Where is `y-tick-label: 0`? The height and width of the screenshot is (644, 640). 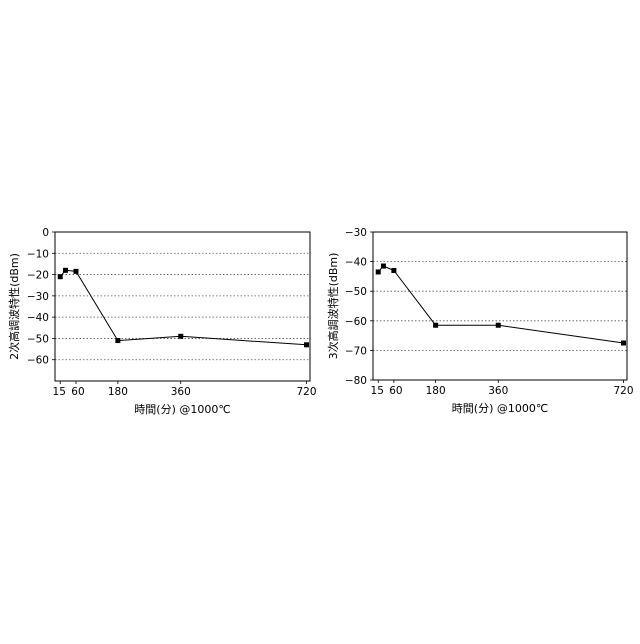 y-tick-label: 0 is located at coordinates (45, 233).